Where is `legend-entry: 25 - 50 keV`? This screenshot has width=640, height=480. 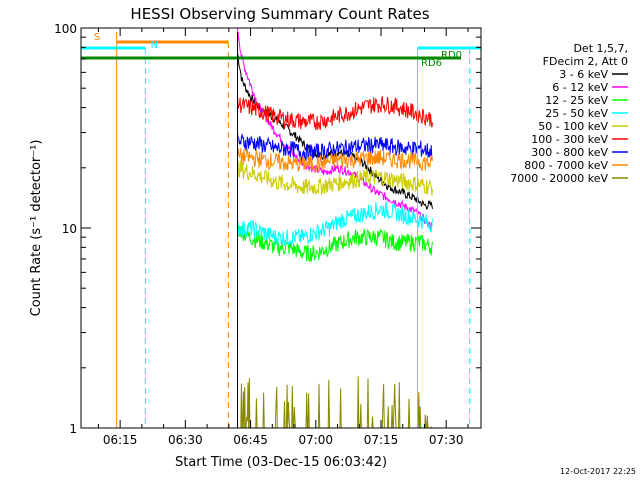 legend-entry: 25 - 50 keV is located at coordinates (576, 113).